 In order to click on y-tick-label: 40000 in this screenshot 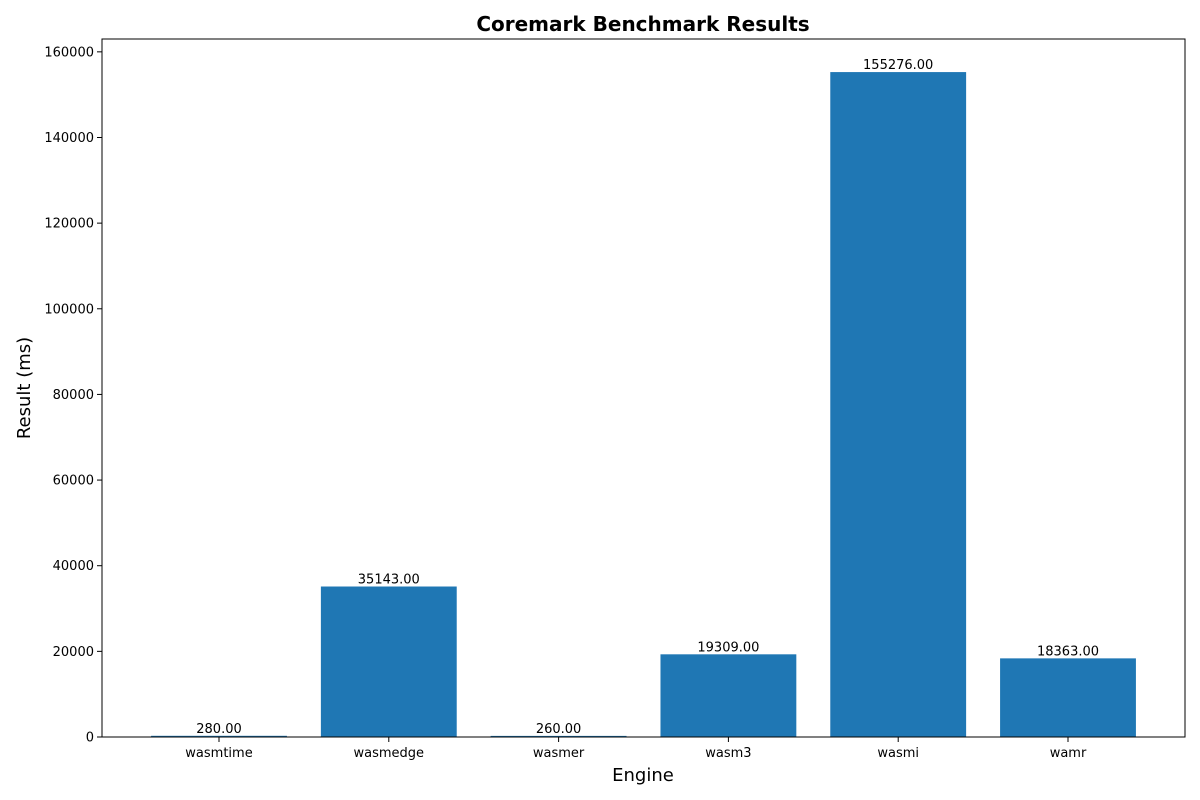, I will do `click(73, 566)`.